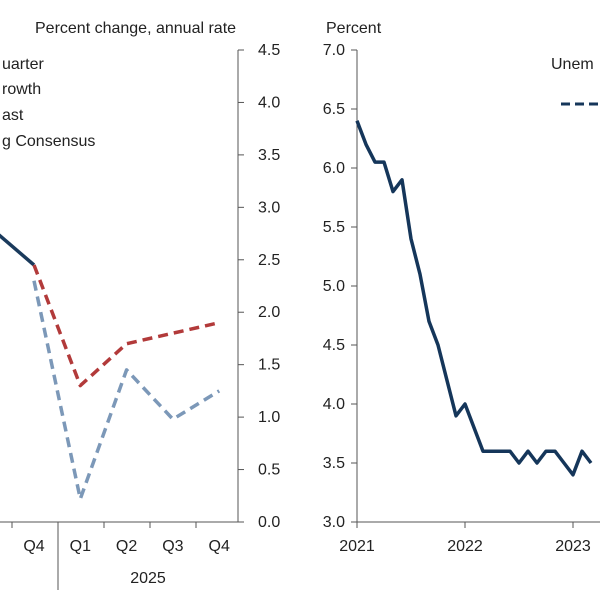 The height and width of the screenshot is (600, 600). What do you see at coordinates (269, 365) in the screenshot?
I see `left-y-tick-label: 1.5` at bounding box center [269, 365].